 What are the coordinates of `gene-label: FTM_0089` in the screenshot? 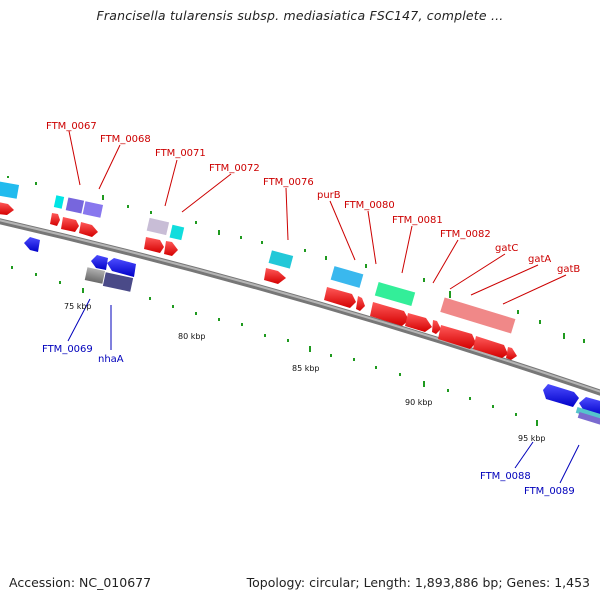 It's located at (549, 491).